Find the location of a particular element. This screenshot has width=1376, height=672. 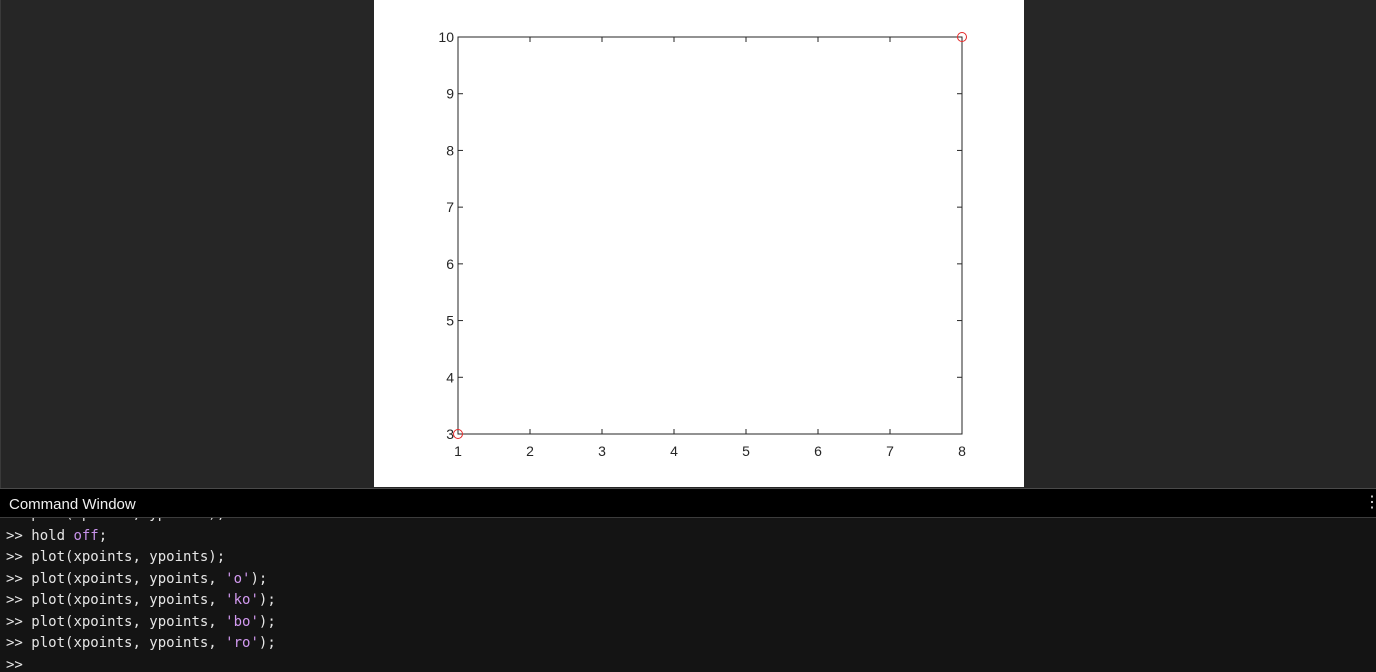

x-tick-label: 7 is located at coordinates (890, 451).